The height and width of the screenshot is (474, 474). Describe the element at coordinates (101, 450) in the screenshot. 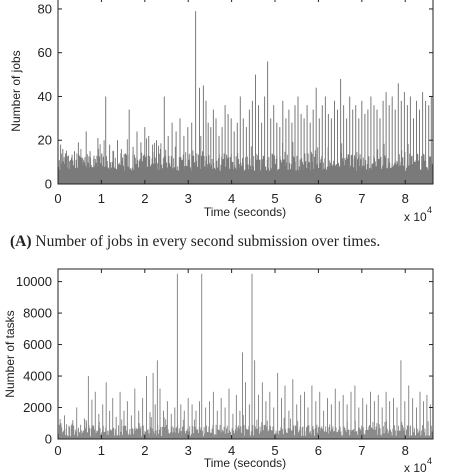

I see `tasks-x-tick-label: 1` at that location.